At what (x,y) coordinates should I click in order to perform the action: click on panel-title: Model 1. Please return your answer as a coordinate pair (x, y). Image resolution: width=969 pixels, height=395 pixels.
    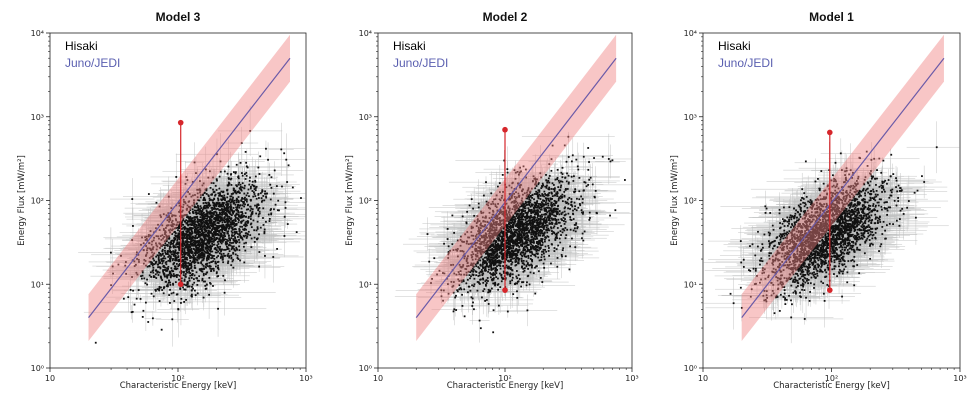
    Looking at the image, I should click on (831, 17).